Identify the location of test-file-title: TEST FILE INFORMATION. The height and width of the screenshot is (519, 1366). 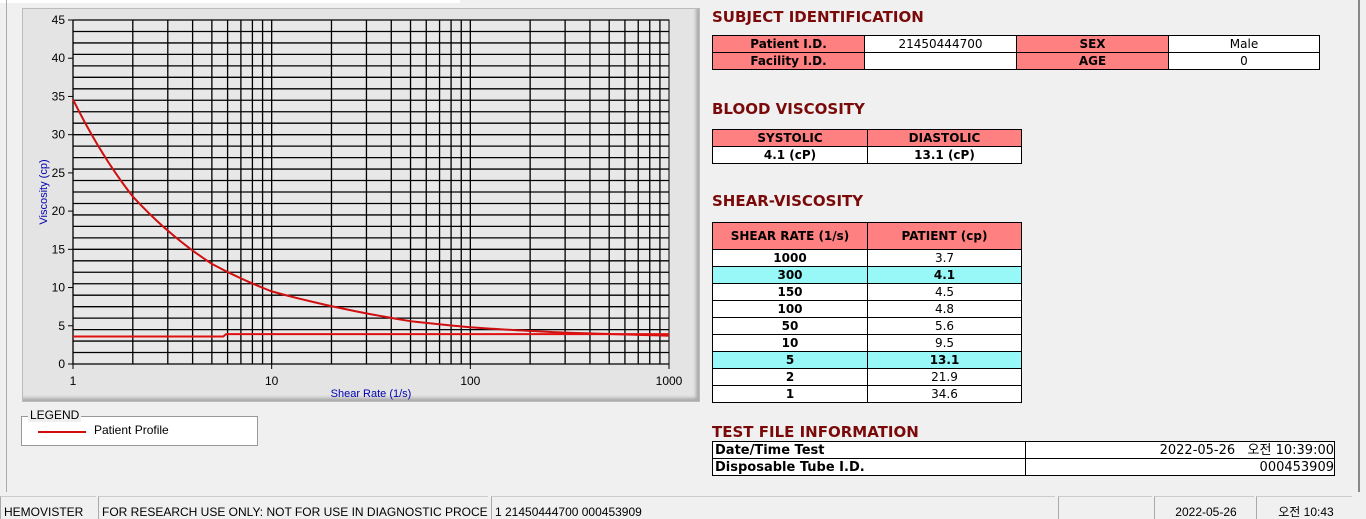
(815, 432).